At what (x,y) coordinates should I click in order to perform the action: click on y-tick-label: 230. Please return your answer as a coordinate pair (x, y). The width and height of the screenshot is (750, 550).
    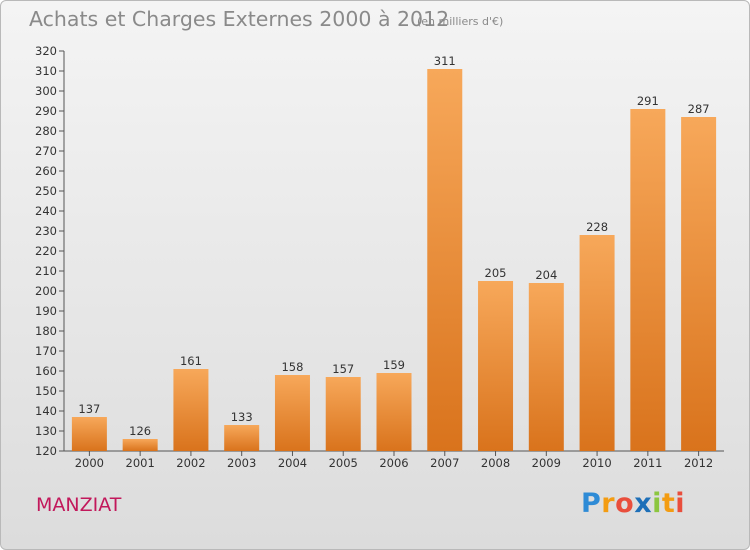
    Looking at the image, I should click on (46, 231).